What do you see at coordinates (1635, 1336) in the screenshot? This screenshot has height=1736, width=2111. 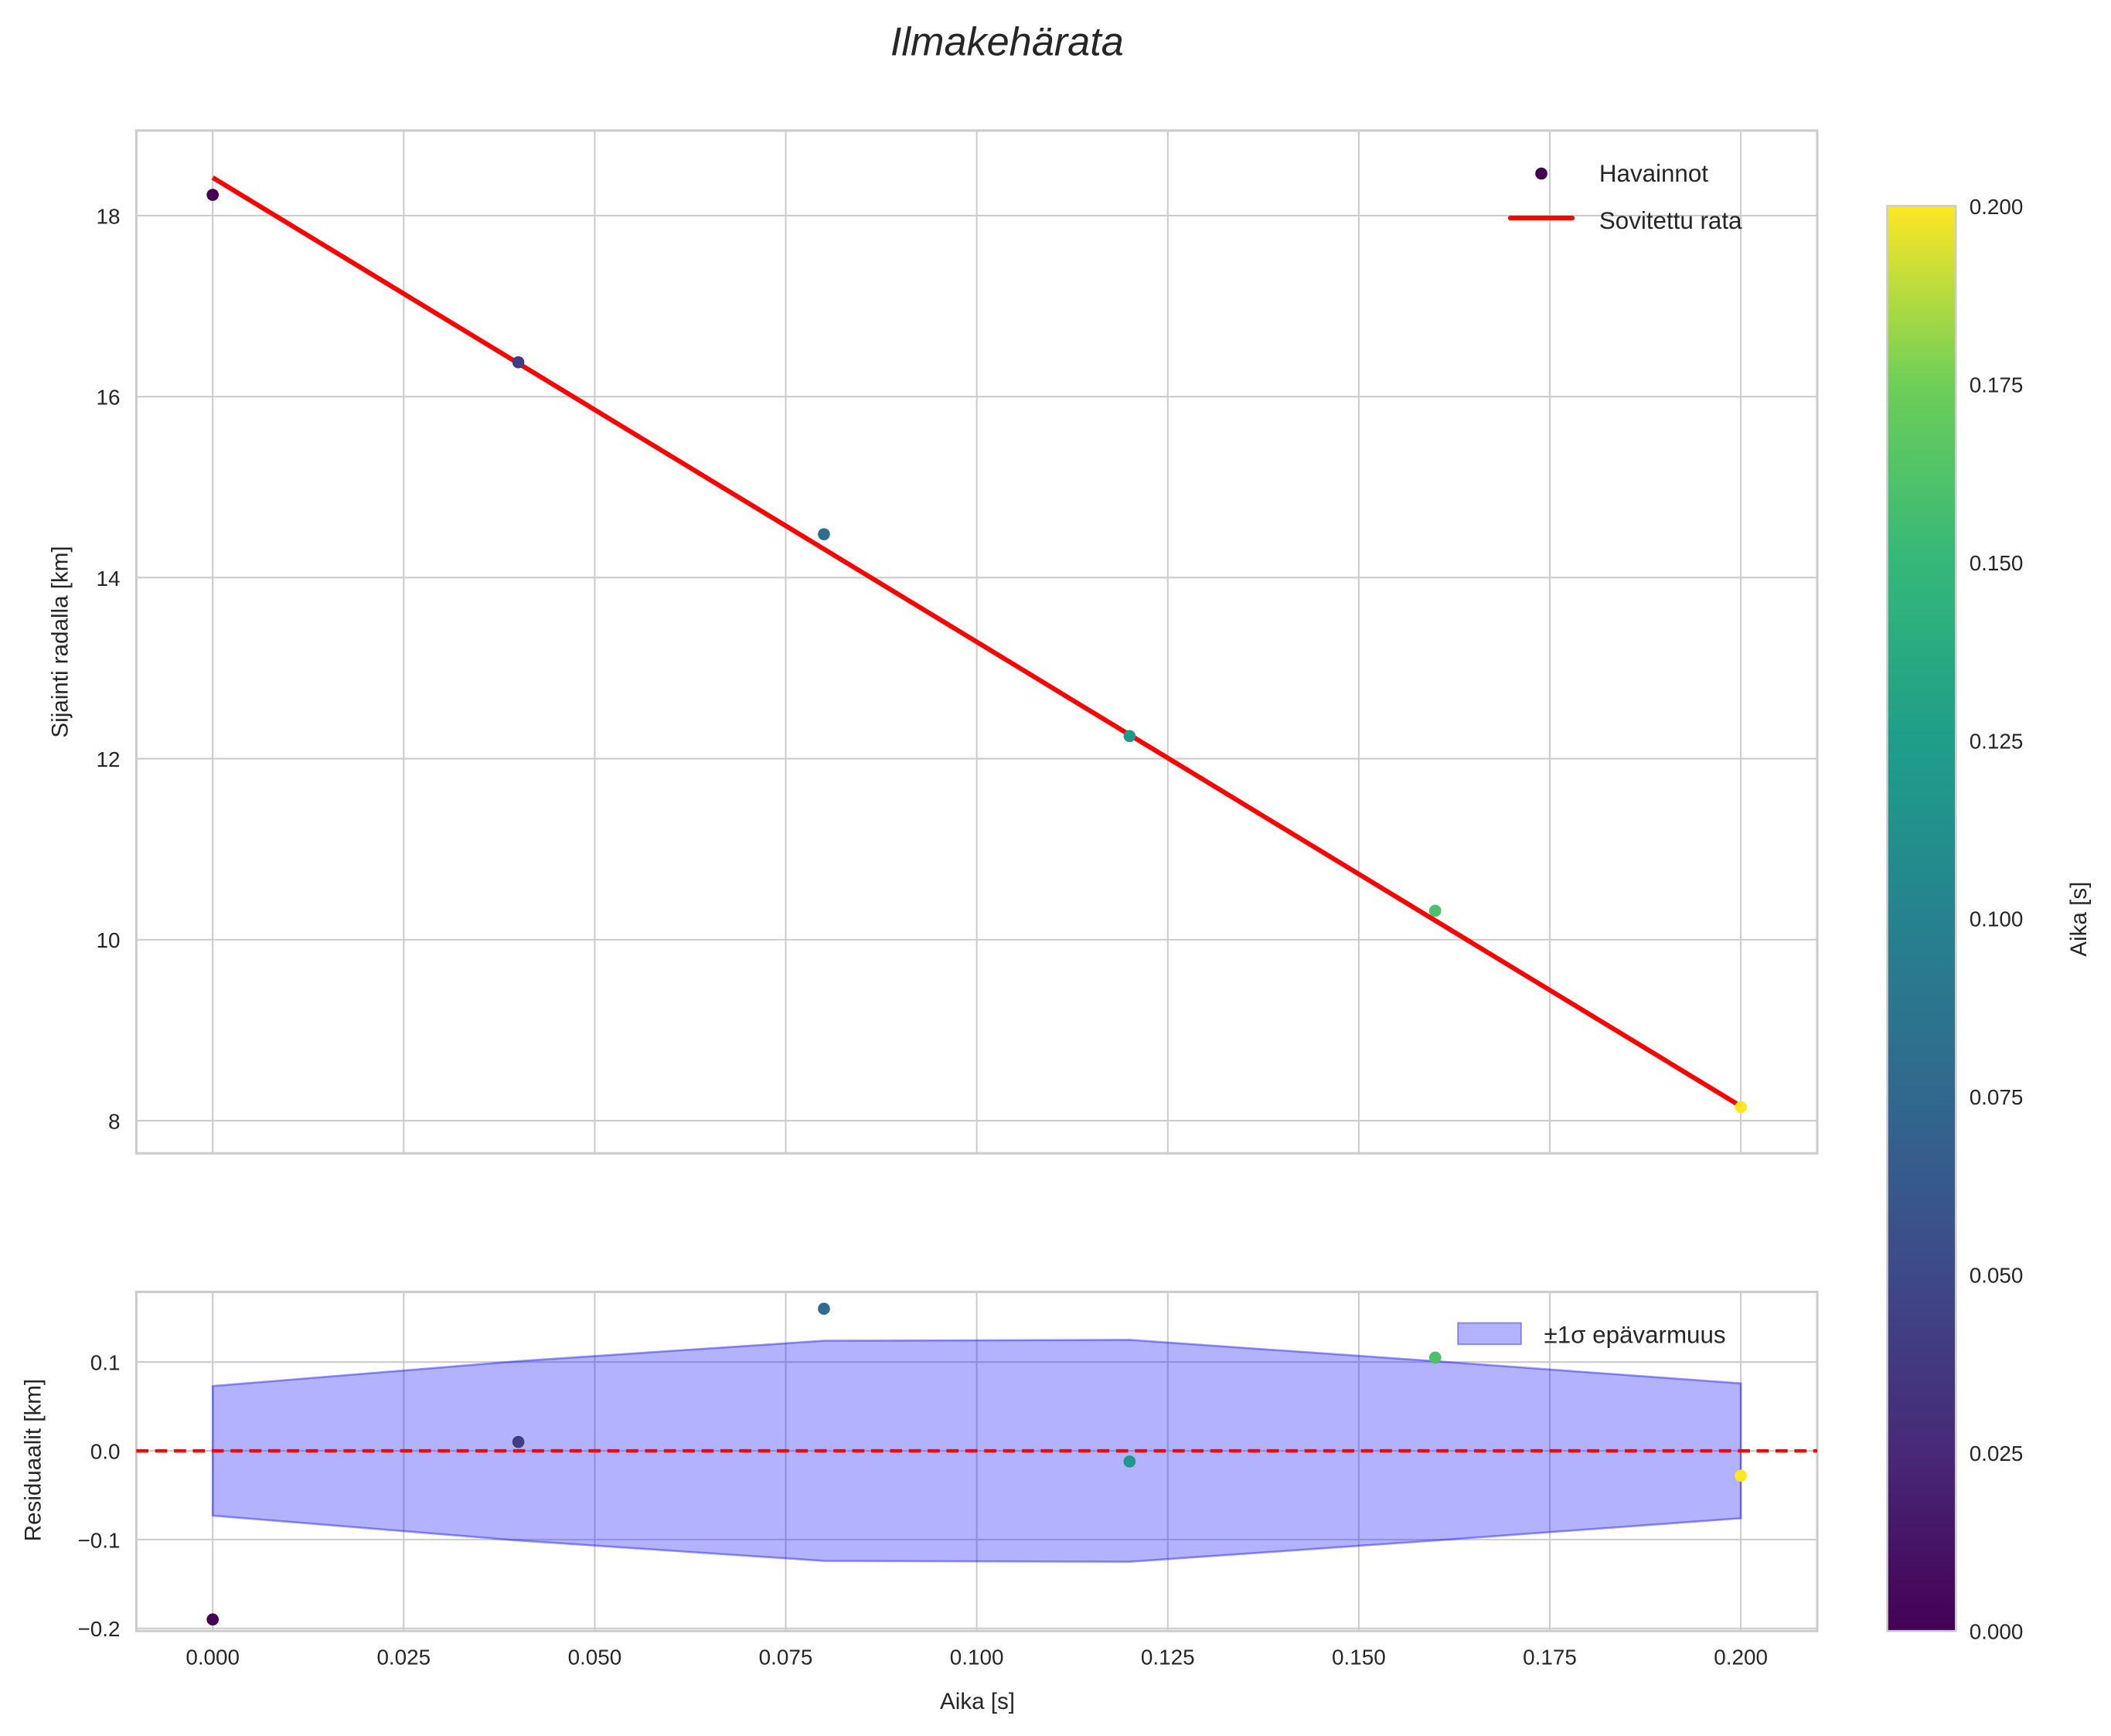 I see `legend-label-band: ±1σ epävarmuus` at bounding box center [1635, 1336].